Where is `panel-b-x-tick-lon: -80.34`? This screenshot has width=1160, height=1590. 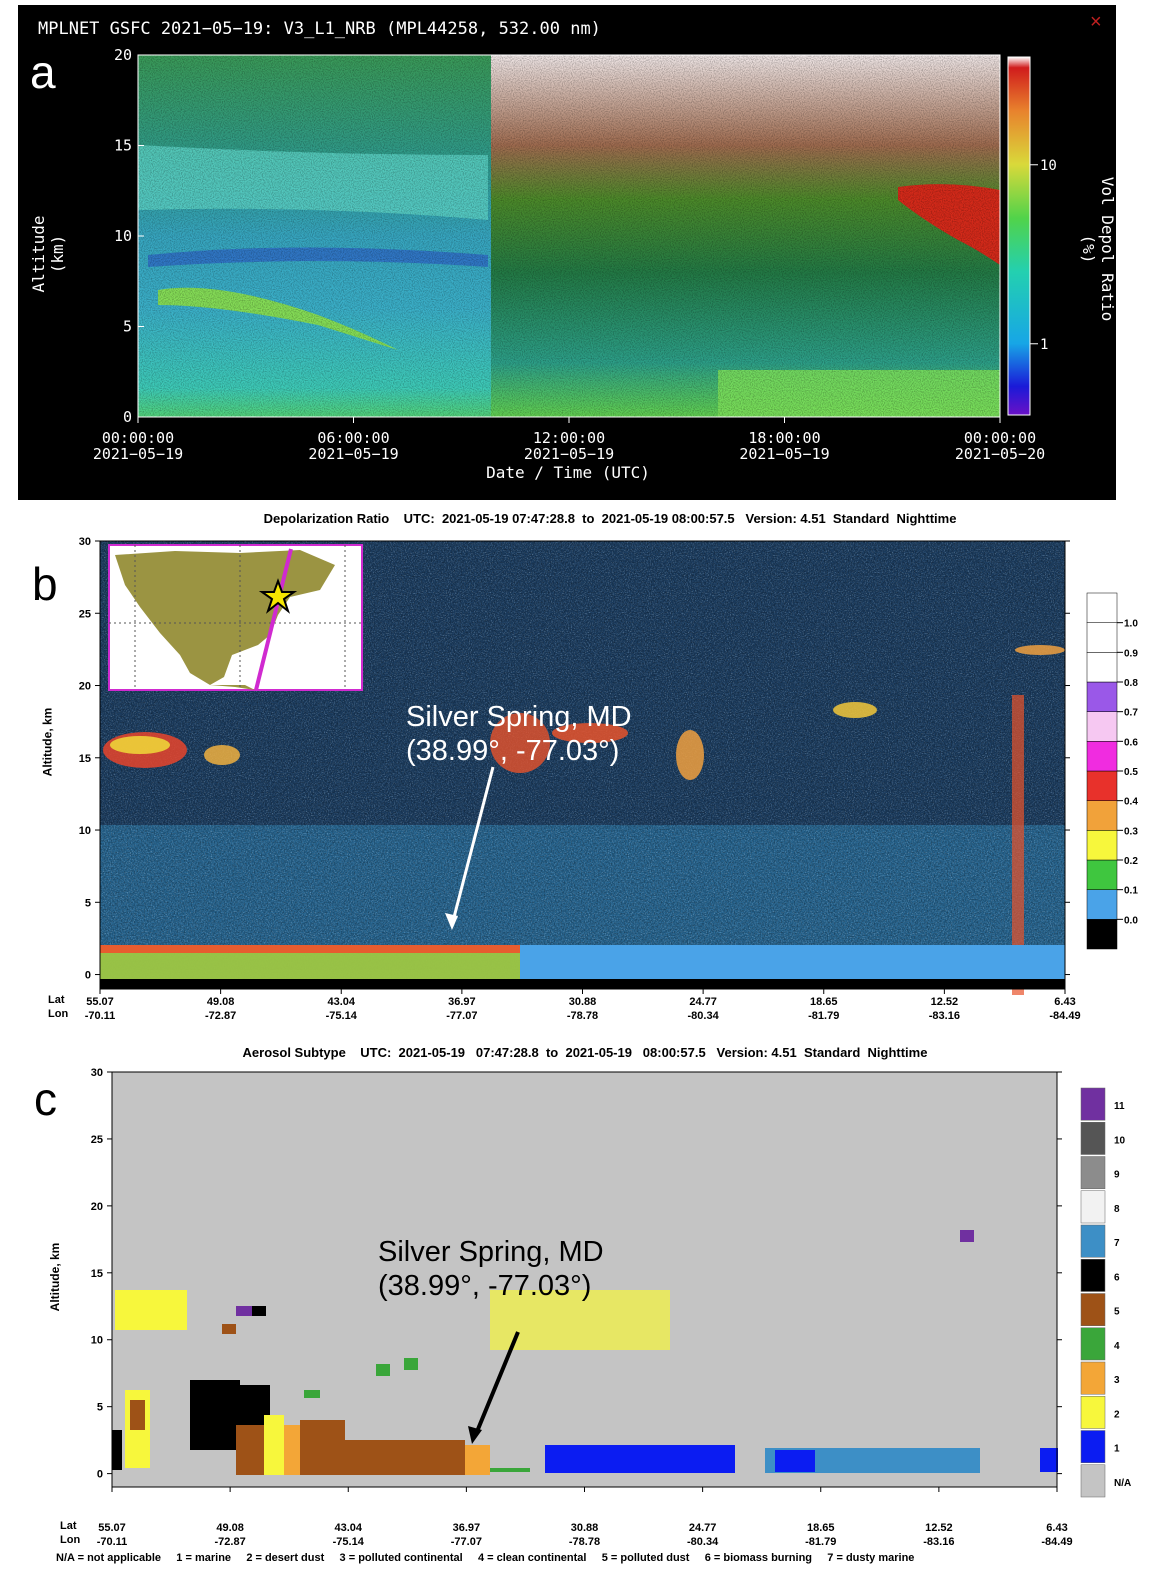
panel-b-x-tick-lon: -80.34 is located at coordinates (704, 1016).